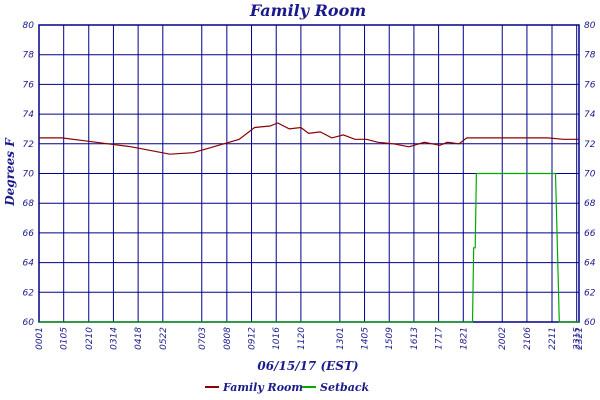 This screenshot has width=600, height=400. I want to click on x-tick-label: 1016, so click(277, 338).